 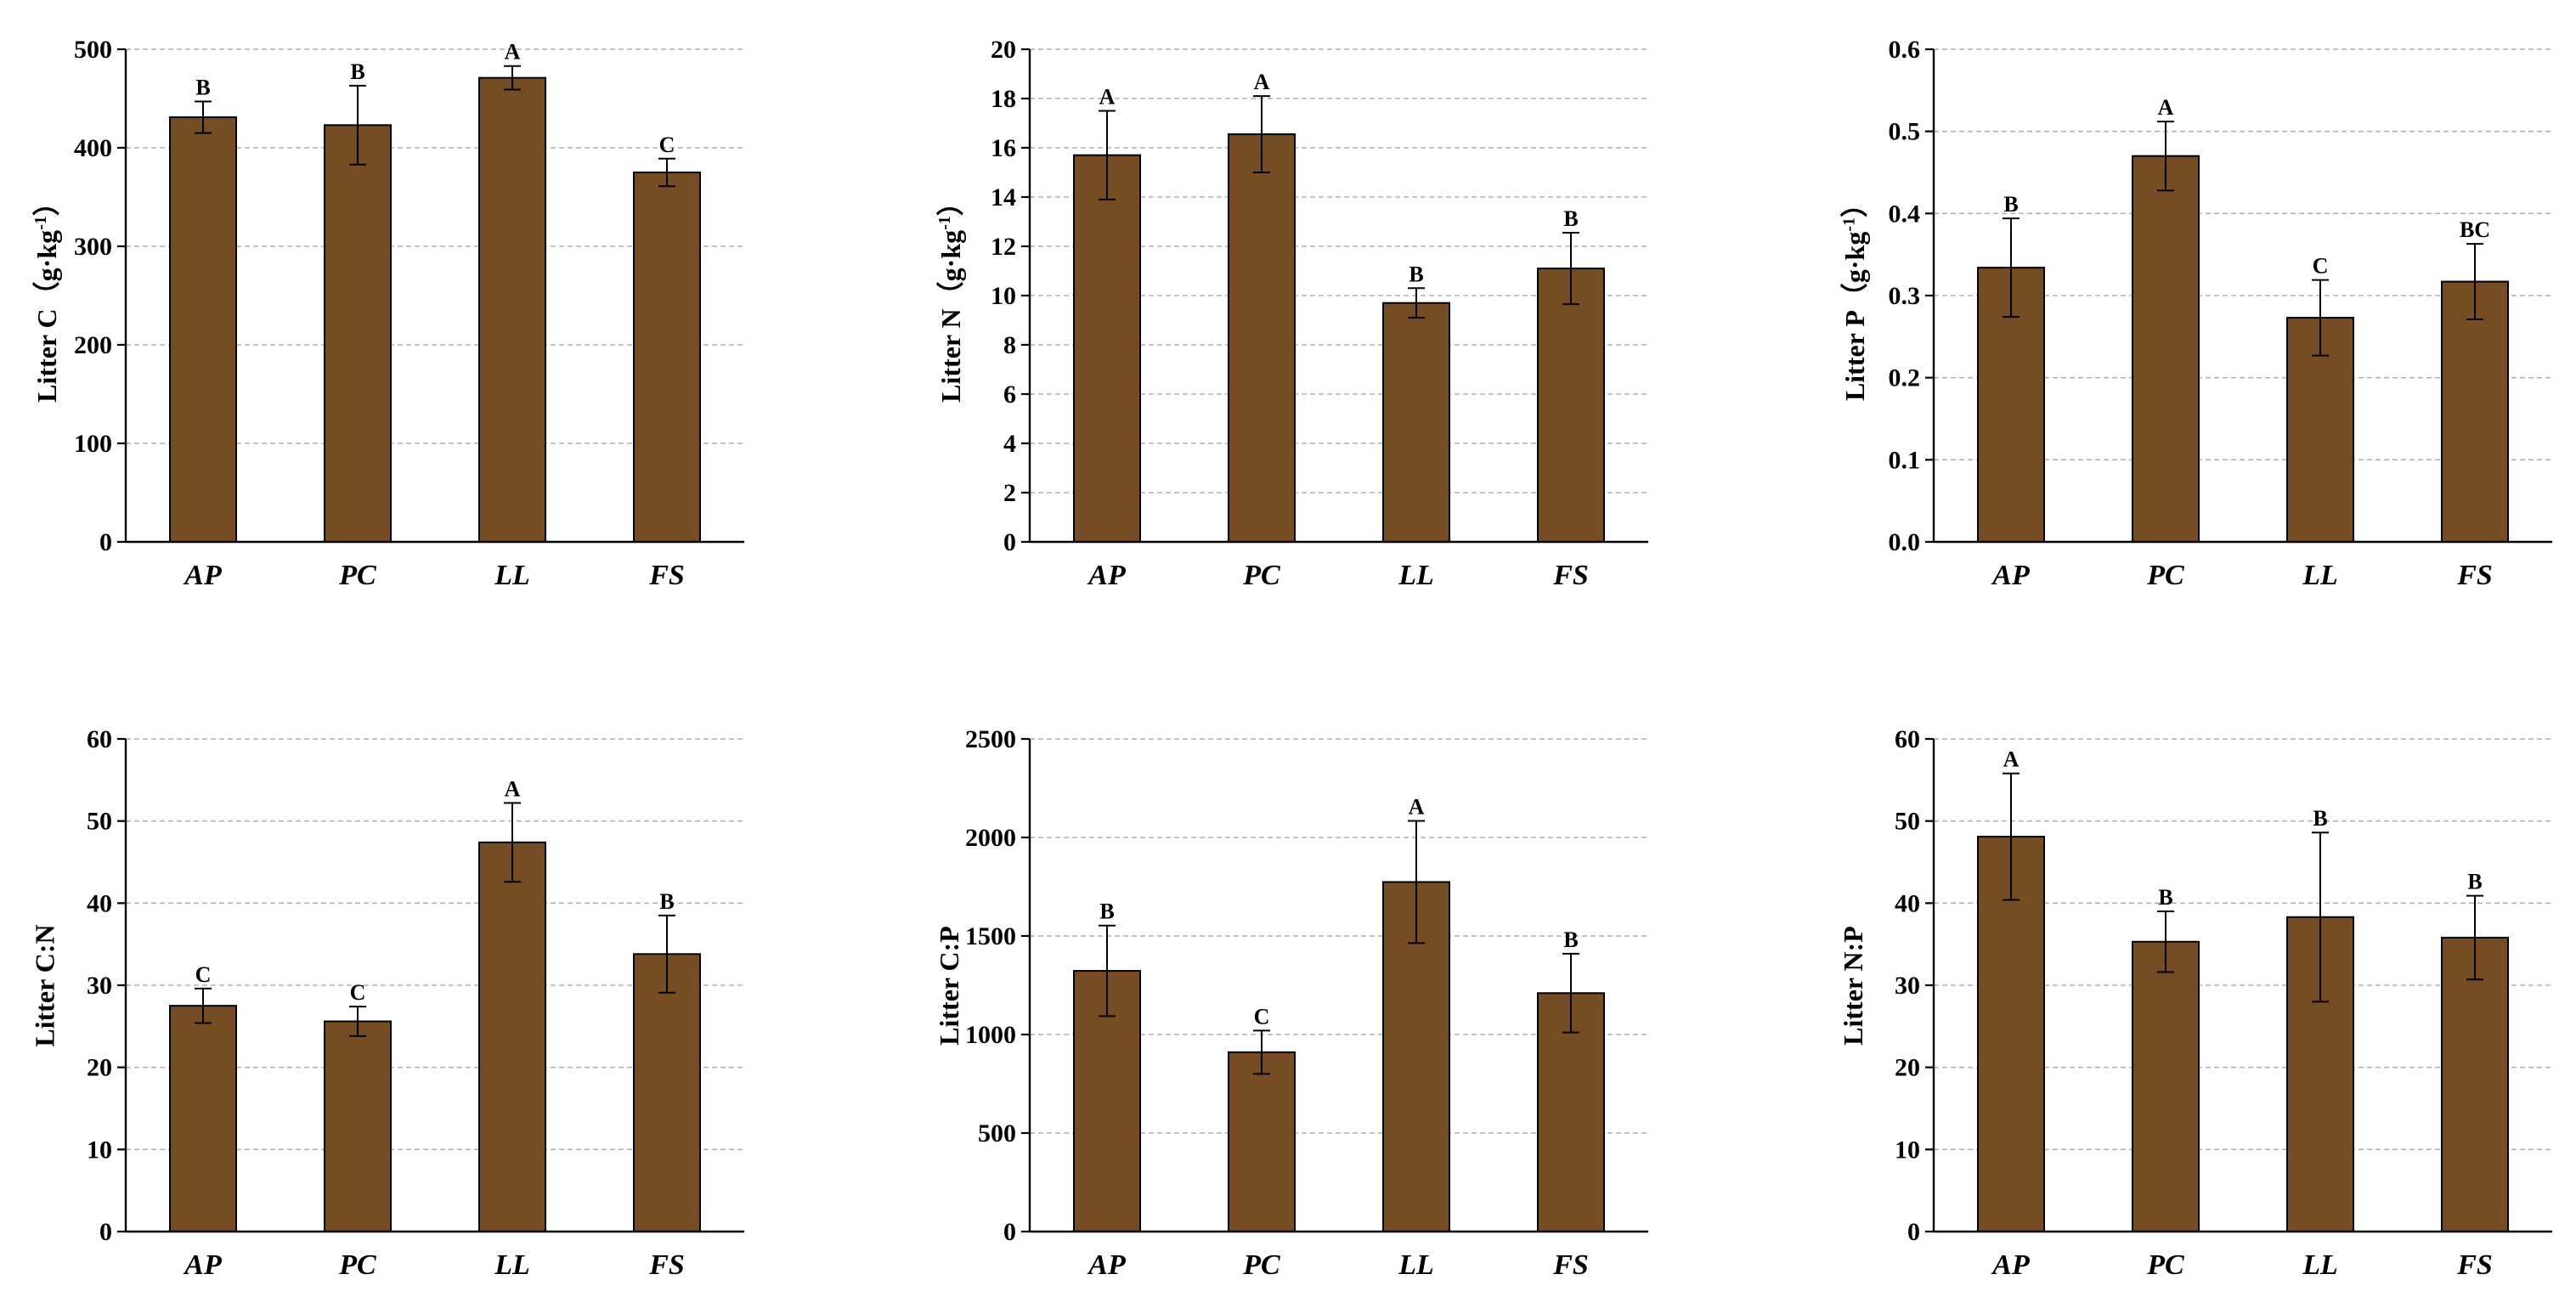 I want to click on y-tick-label: 0.1, so click(x=1905, y=460).